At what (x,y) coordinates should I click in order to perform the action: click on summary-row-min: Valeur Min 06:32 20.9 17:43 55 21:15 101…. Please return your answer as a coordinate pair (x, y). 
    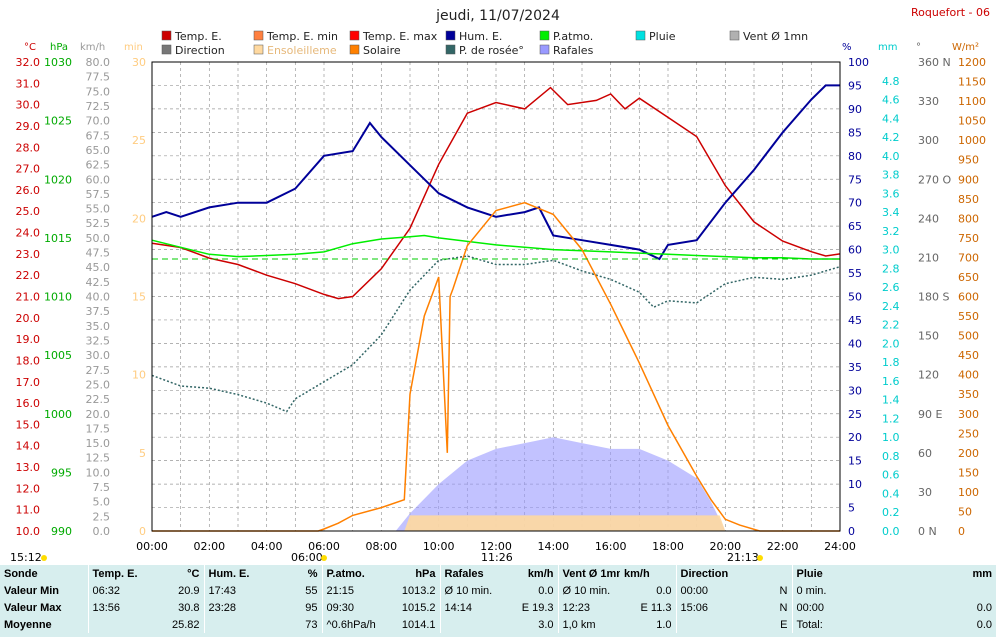
    Looking at the image, I should click on (498, 590).